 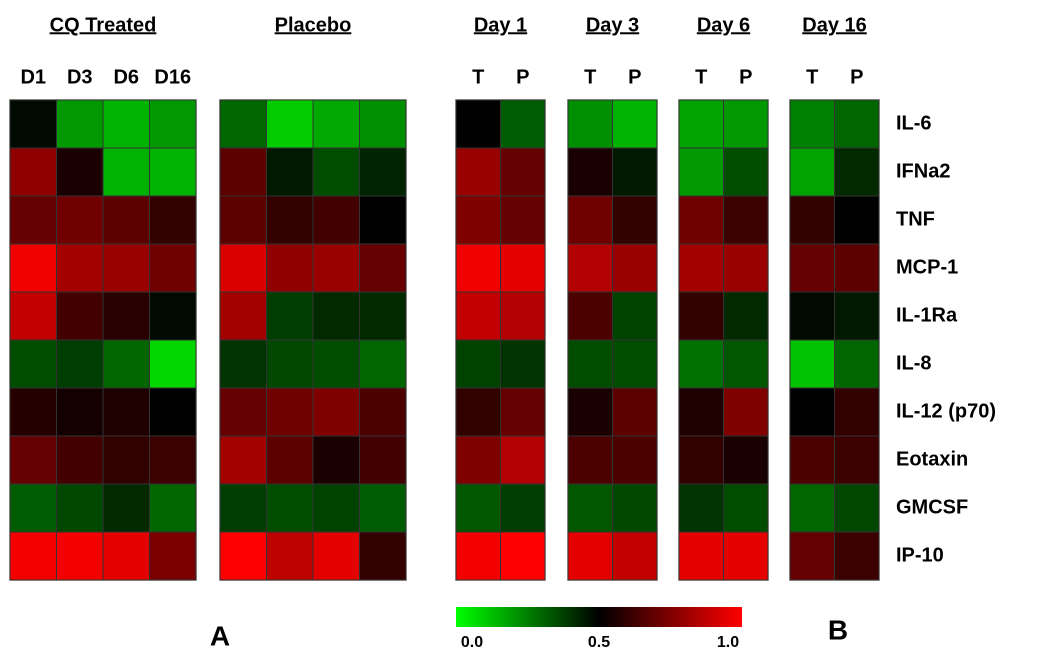 What do you see at coordinates (923, 171) in the screenshot?
I see `row-label: IFNa2` at bounding box center [923, 171].